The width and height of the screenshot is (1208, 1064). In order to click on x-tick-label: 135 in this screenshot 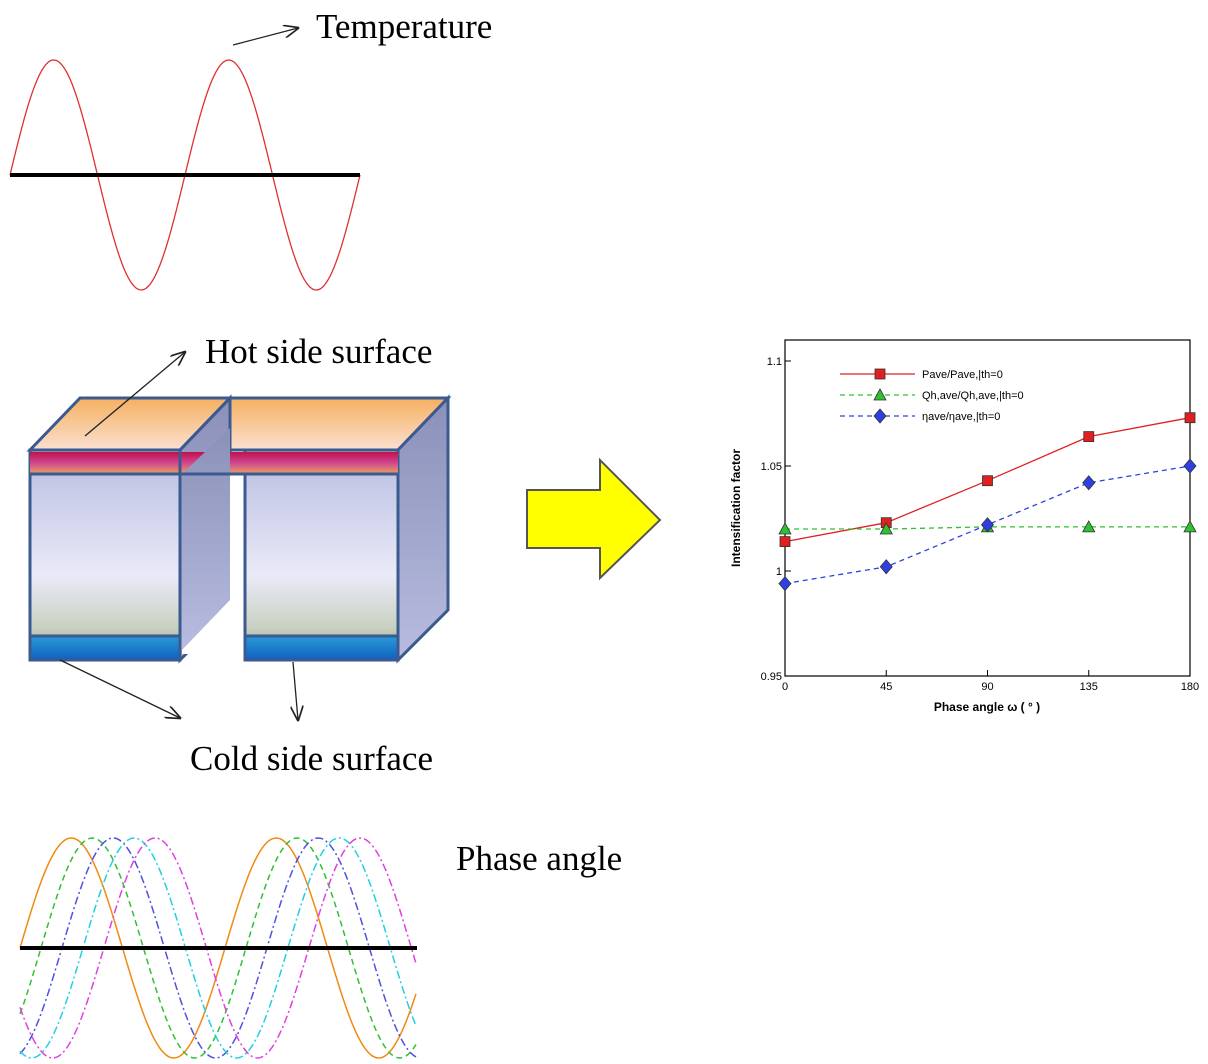, I will do `click(1089, 687)`.